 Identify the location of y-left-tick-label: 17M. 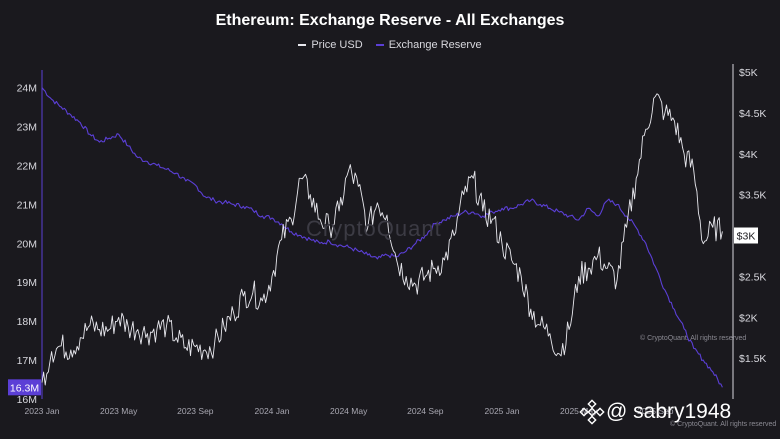
(27, 361).